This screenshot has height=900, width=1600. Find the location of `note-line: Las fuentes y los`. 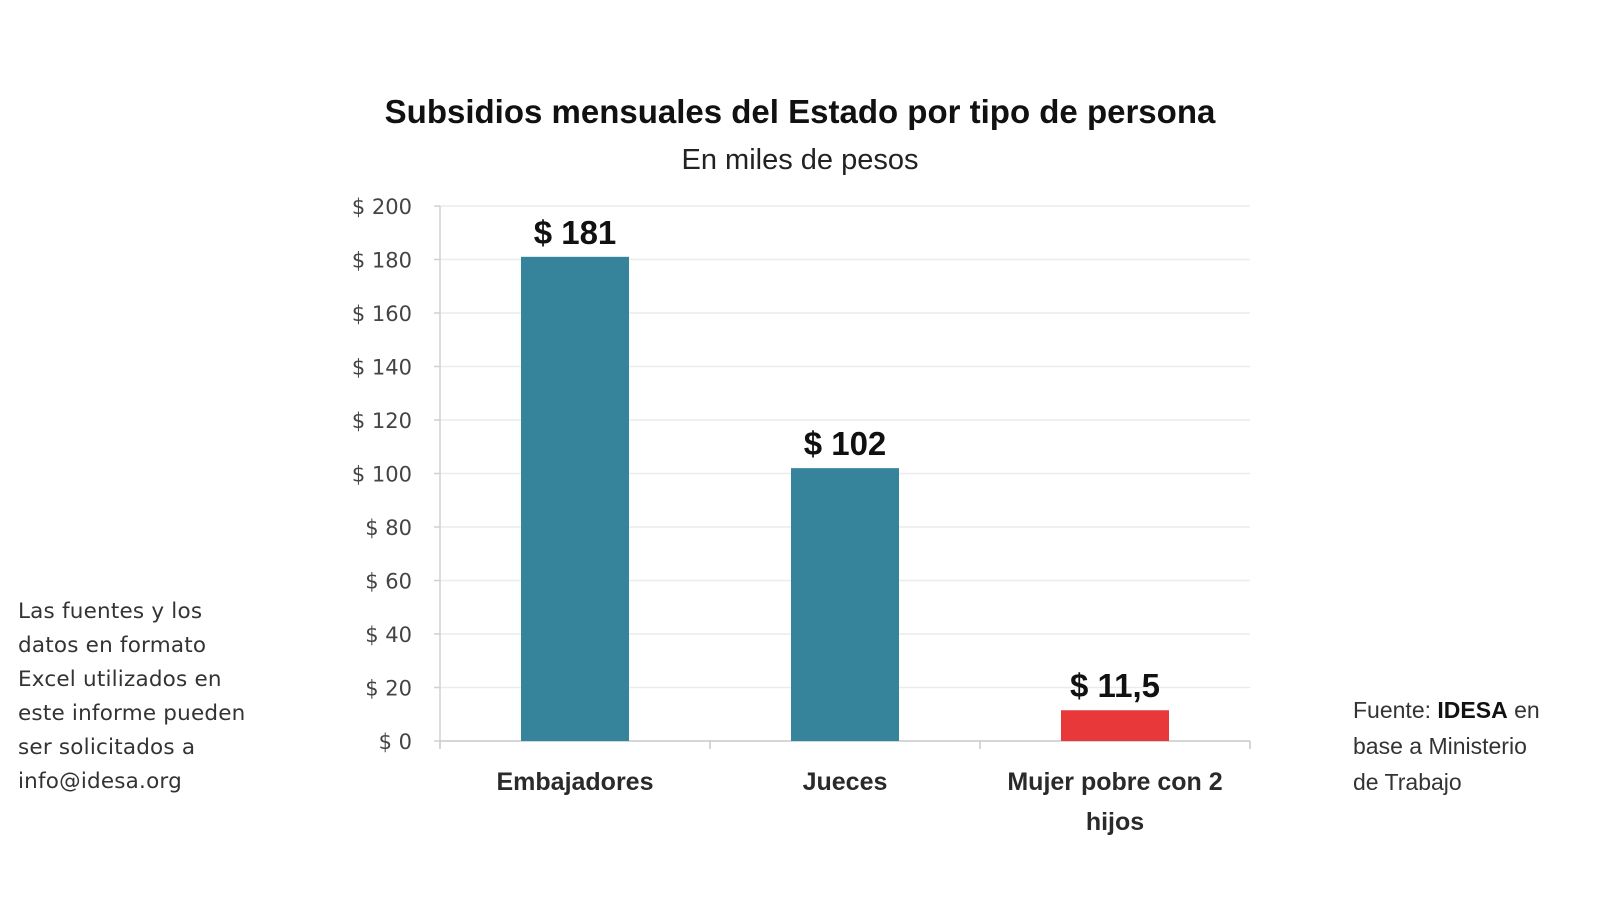

note-line: Las fuentes y los is located at coordinates (110, 611).